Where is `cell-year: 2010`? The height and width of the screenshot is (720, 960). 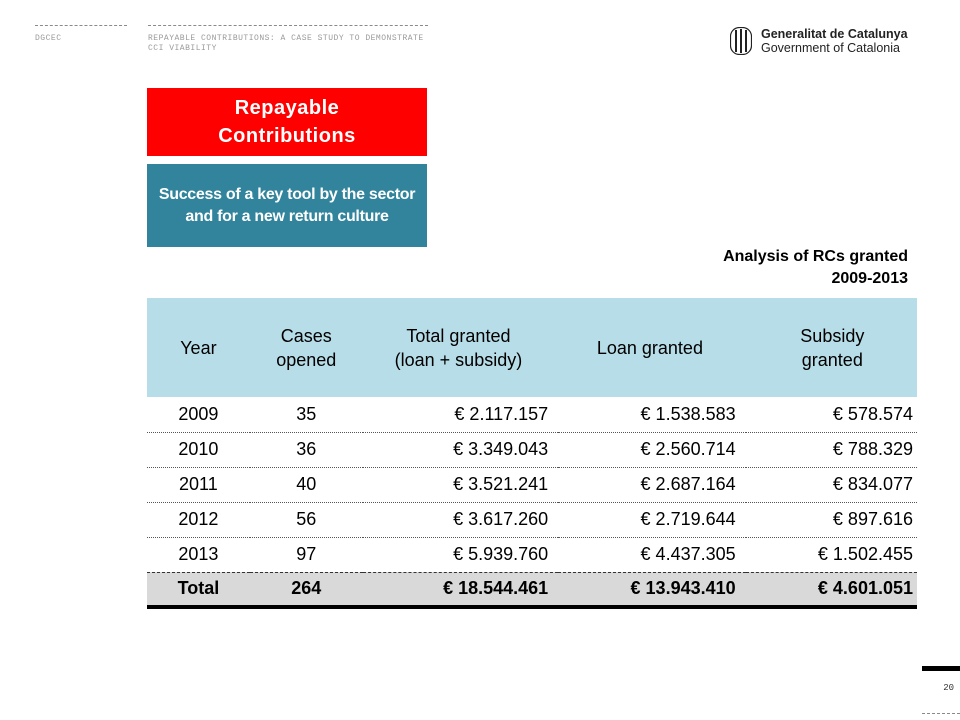
cell-year: 2010 is located at coordinates (198, 450).